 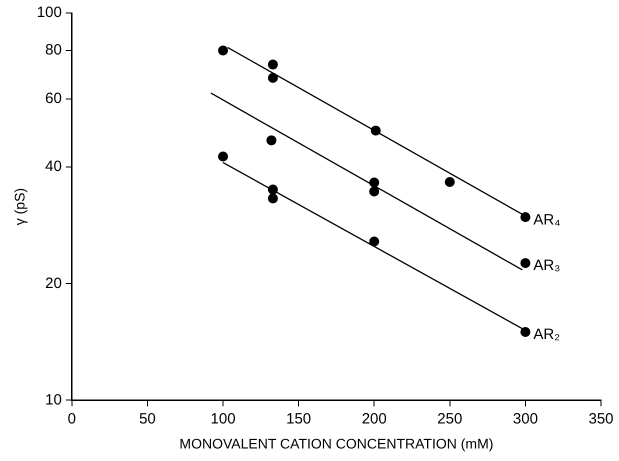 What do you see at coordinates (546, 335) in the screenshot?
I see `series-label: AR₂` at bounding box center [546, 335].